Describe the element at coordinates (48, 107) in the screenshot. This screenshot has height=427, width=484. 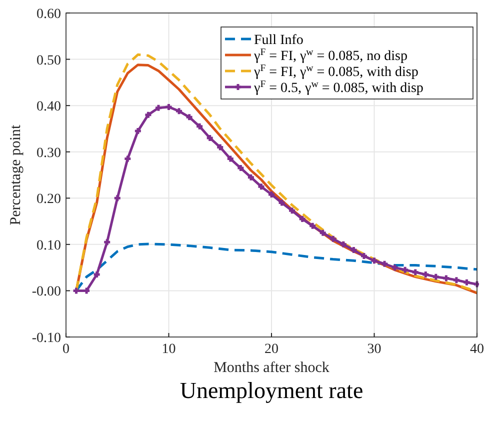
I see `y-tick-label: 0.40` at that location.